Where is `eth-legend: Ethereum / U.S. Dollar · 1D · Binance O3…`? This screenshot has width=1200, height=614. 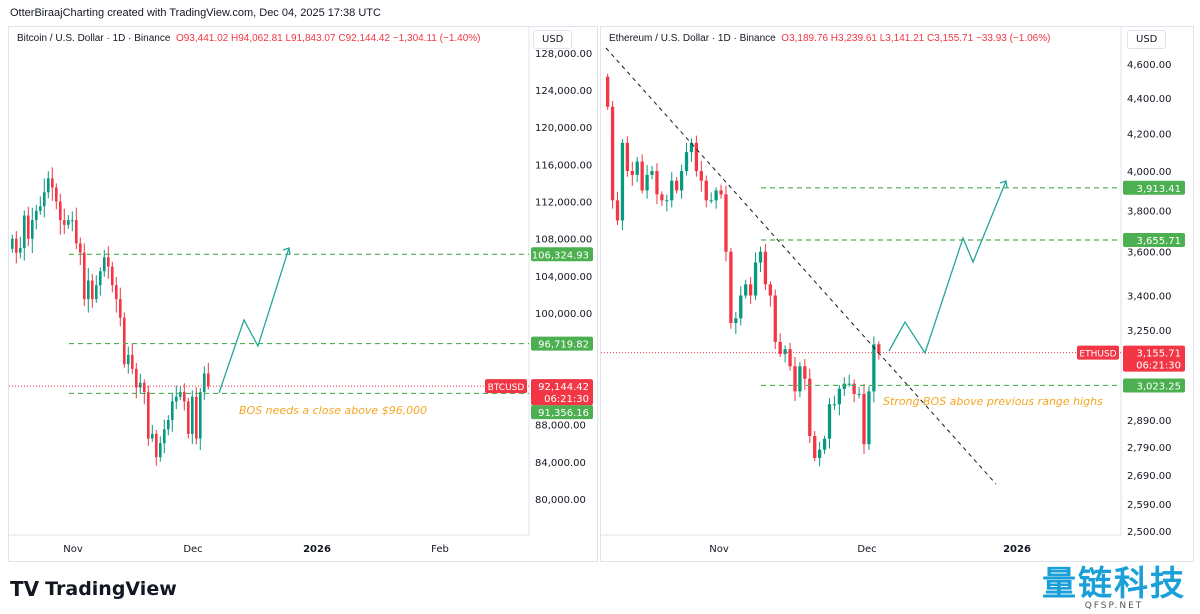 eth-legend: Ethereum / U.S. Dollar · 1D · Binance O3… is located at coordinates (829, 38).